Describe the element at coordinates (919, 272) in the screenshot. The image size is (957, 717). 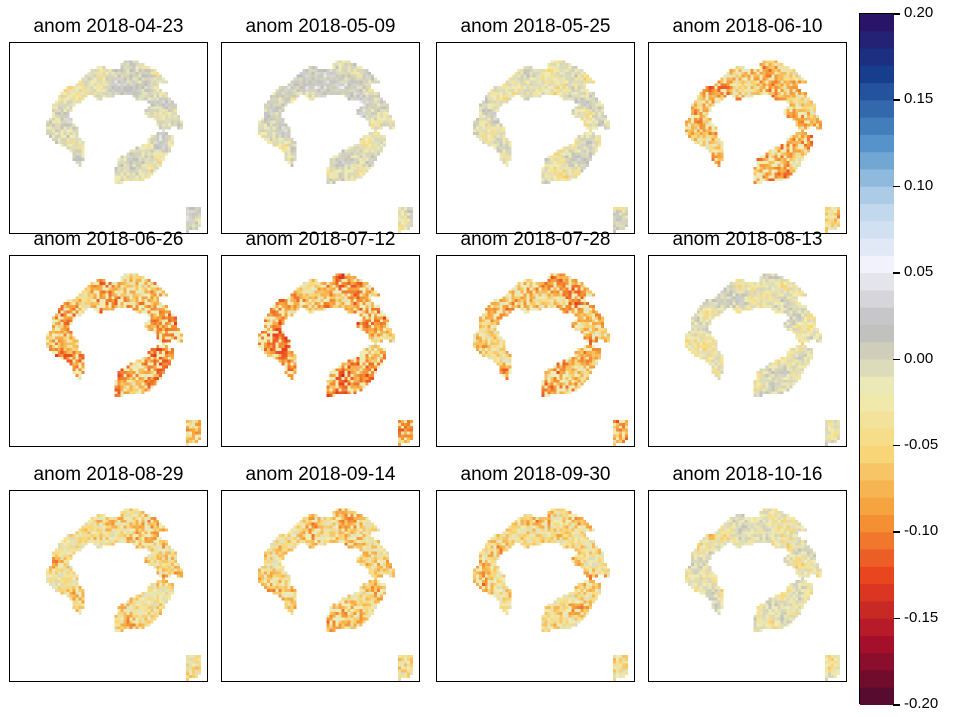
I see `colorbar-tick-label: 0.05` at that location.